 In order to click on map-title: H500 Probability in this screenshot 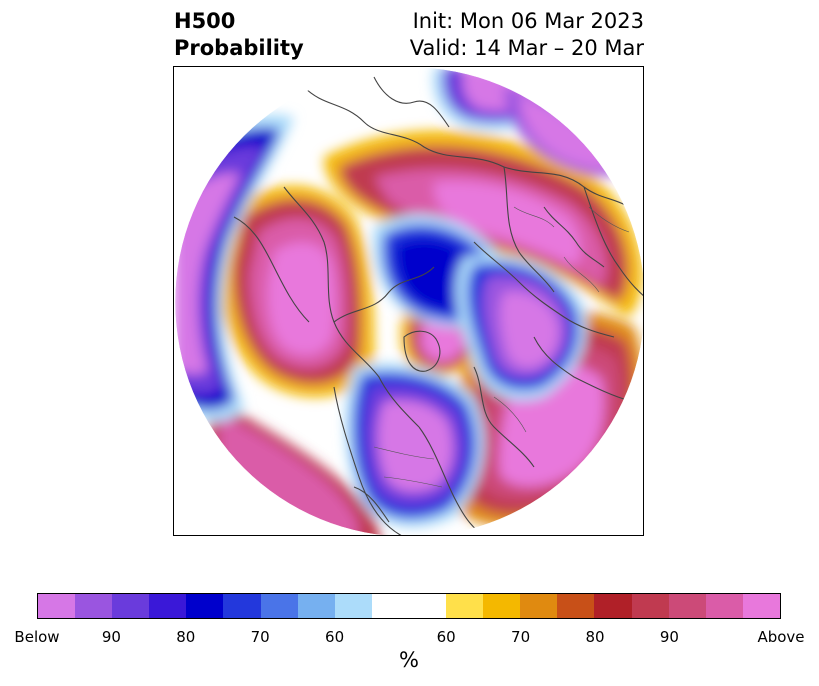, I will do `click(239, 35)`.